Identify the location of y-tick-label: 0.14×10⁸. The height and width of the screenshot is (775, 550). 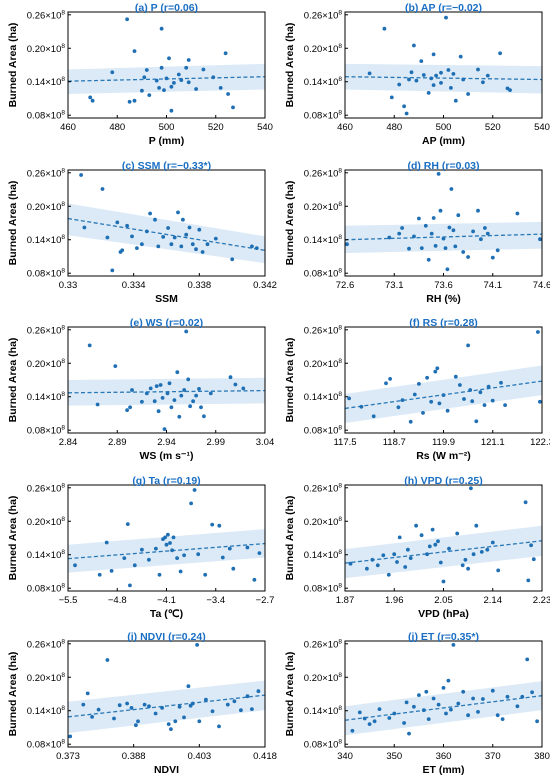
(323, 397).